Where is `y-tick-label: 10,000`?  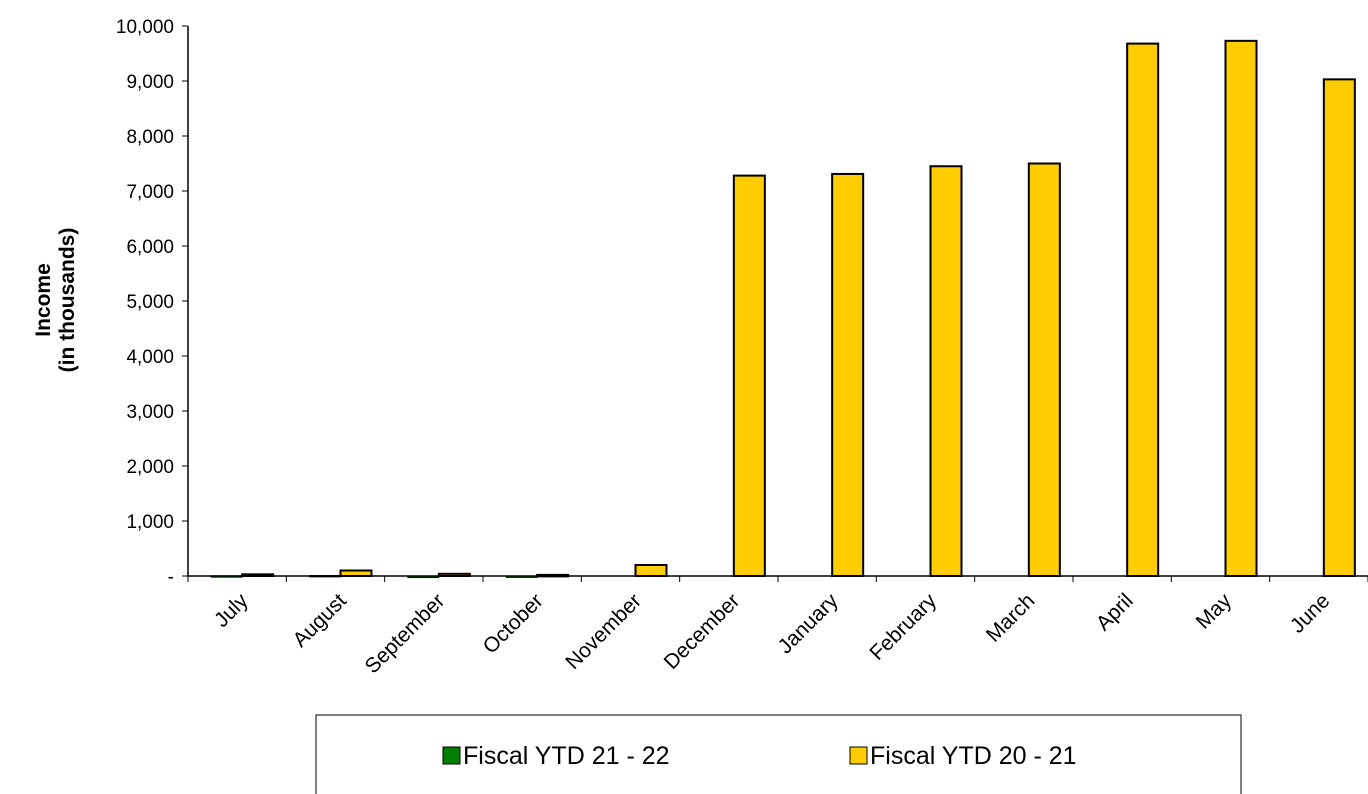 y-tick-label: 10,000 is located at coordinates (145, 27).